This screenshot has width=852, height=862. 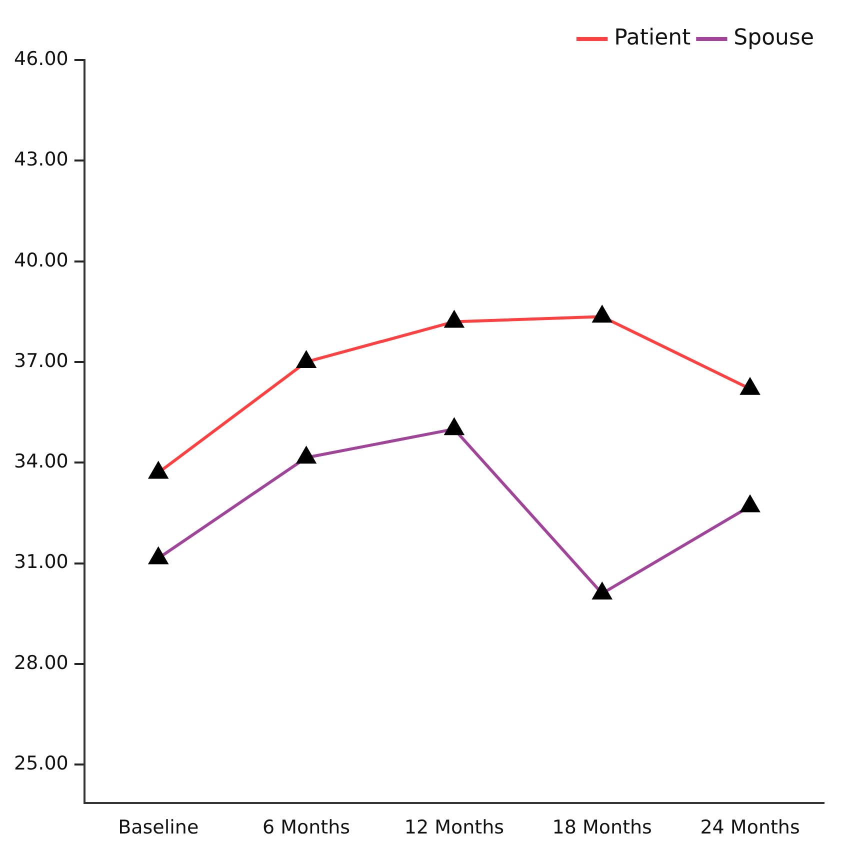 I want to click on legend-label: Spouse, so click(x=774, y=38).